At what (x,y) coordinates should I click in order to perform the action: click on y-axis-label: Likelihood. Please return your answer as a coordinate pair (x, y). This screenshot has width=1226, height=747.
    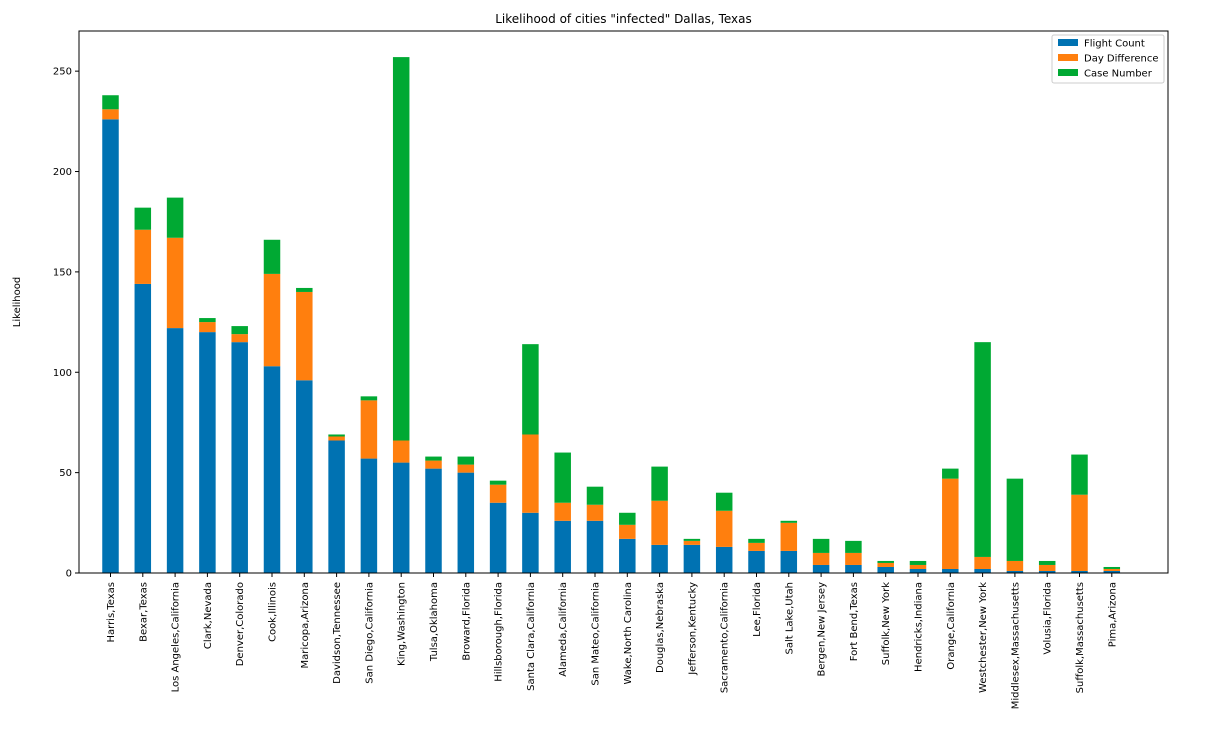
    Looking at the image, I should click on (17, 302).